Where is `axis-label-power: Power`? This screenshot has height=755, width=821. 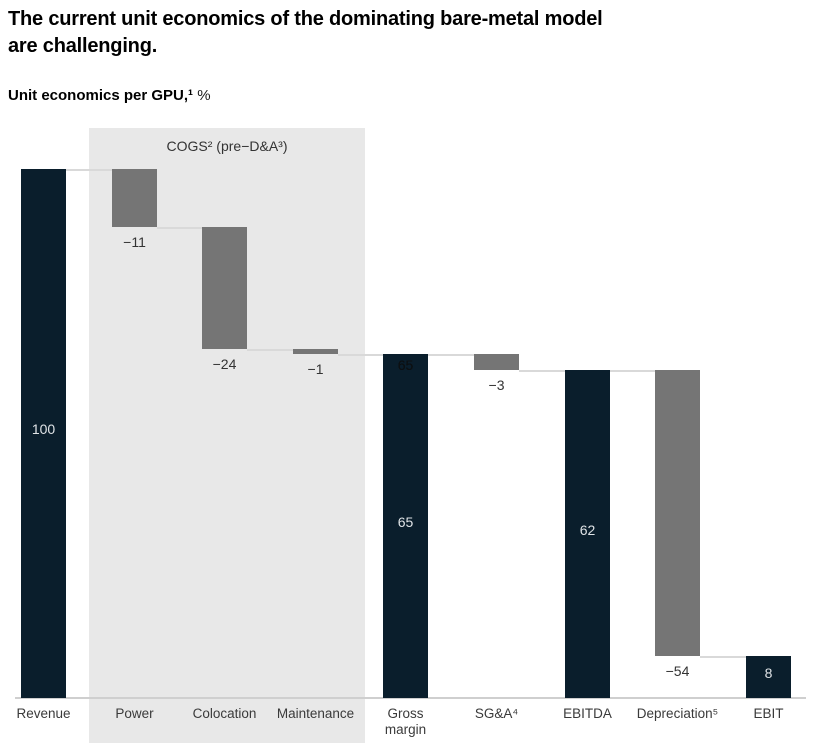
axis-label-power: Power is located at coordinates (134, 713).